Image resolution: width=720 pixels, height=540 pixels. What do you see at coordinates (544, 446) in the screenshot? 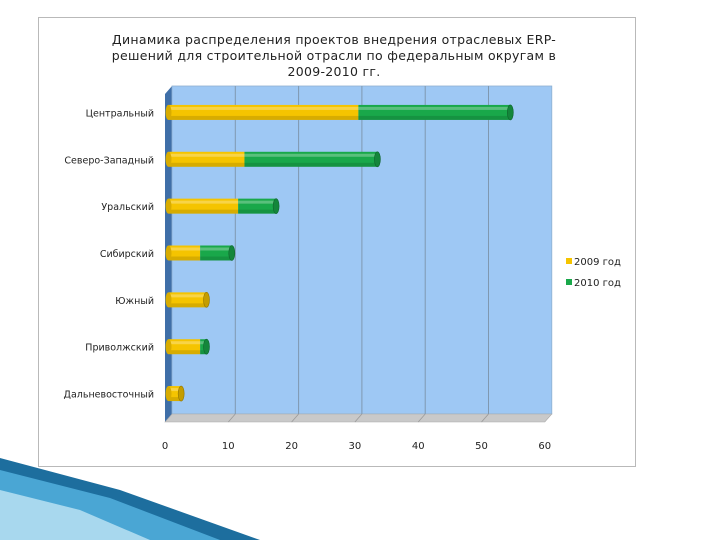
I see `x-tick-label: 60` at bounding box center [544, 446].